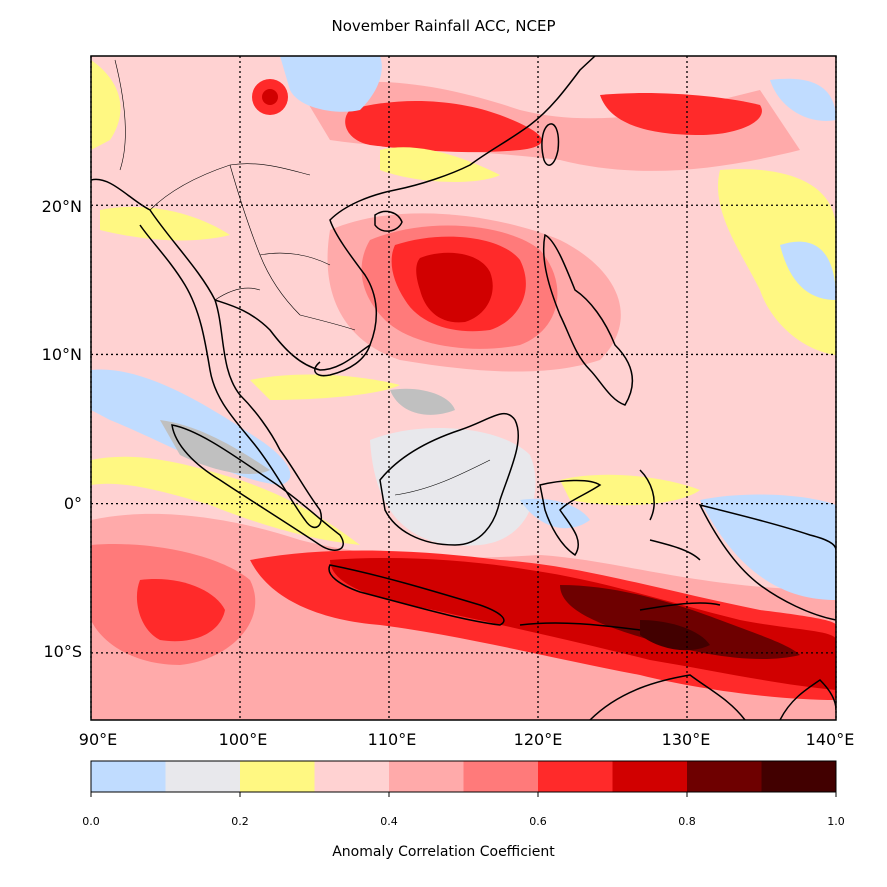  Describe the element at coordinates (165, 223) in the screenshot. I see `field-yellow-nw-band` at that location.